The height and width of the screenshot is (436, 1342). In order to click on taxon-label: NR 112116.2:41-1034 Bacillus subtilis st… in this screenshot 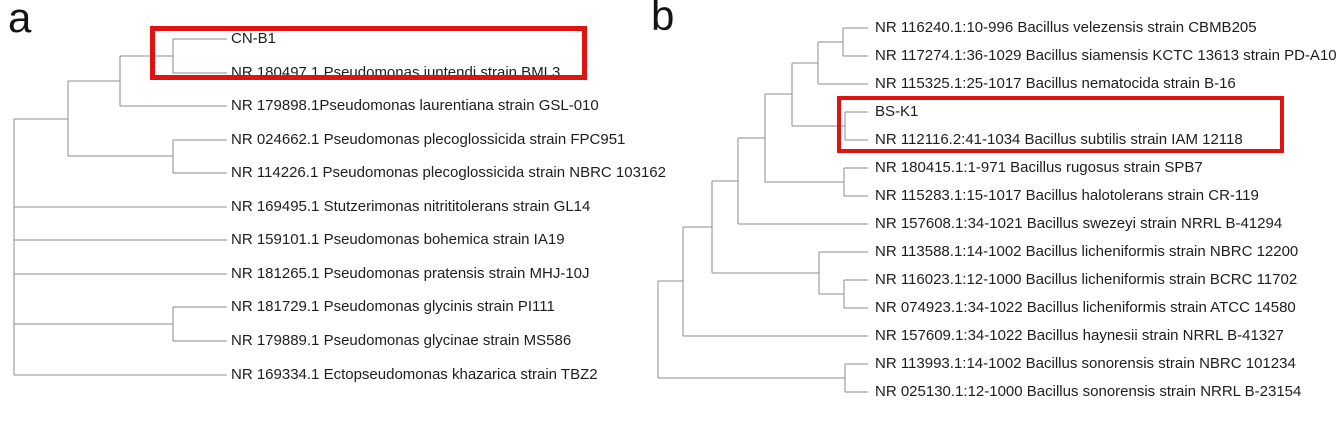, I will do `click(1059, 139)`.